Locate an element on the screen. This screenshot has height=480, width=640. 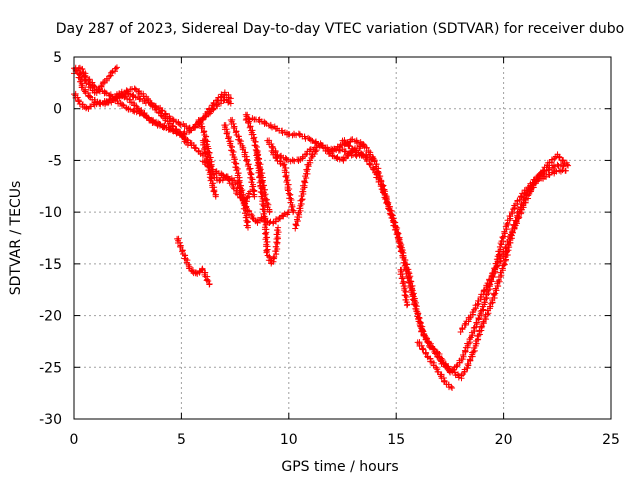
x-tick-label: 10 is located at coordinates (289, 440).